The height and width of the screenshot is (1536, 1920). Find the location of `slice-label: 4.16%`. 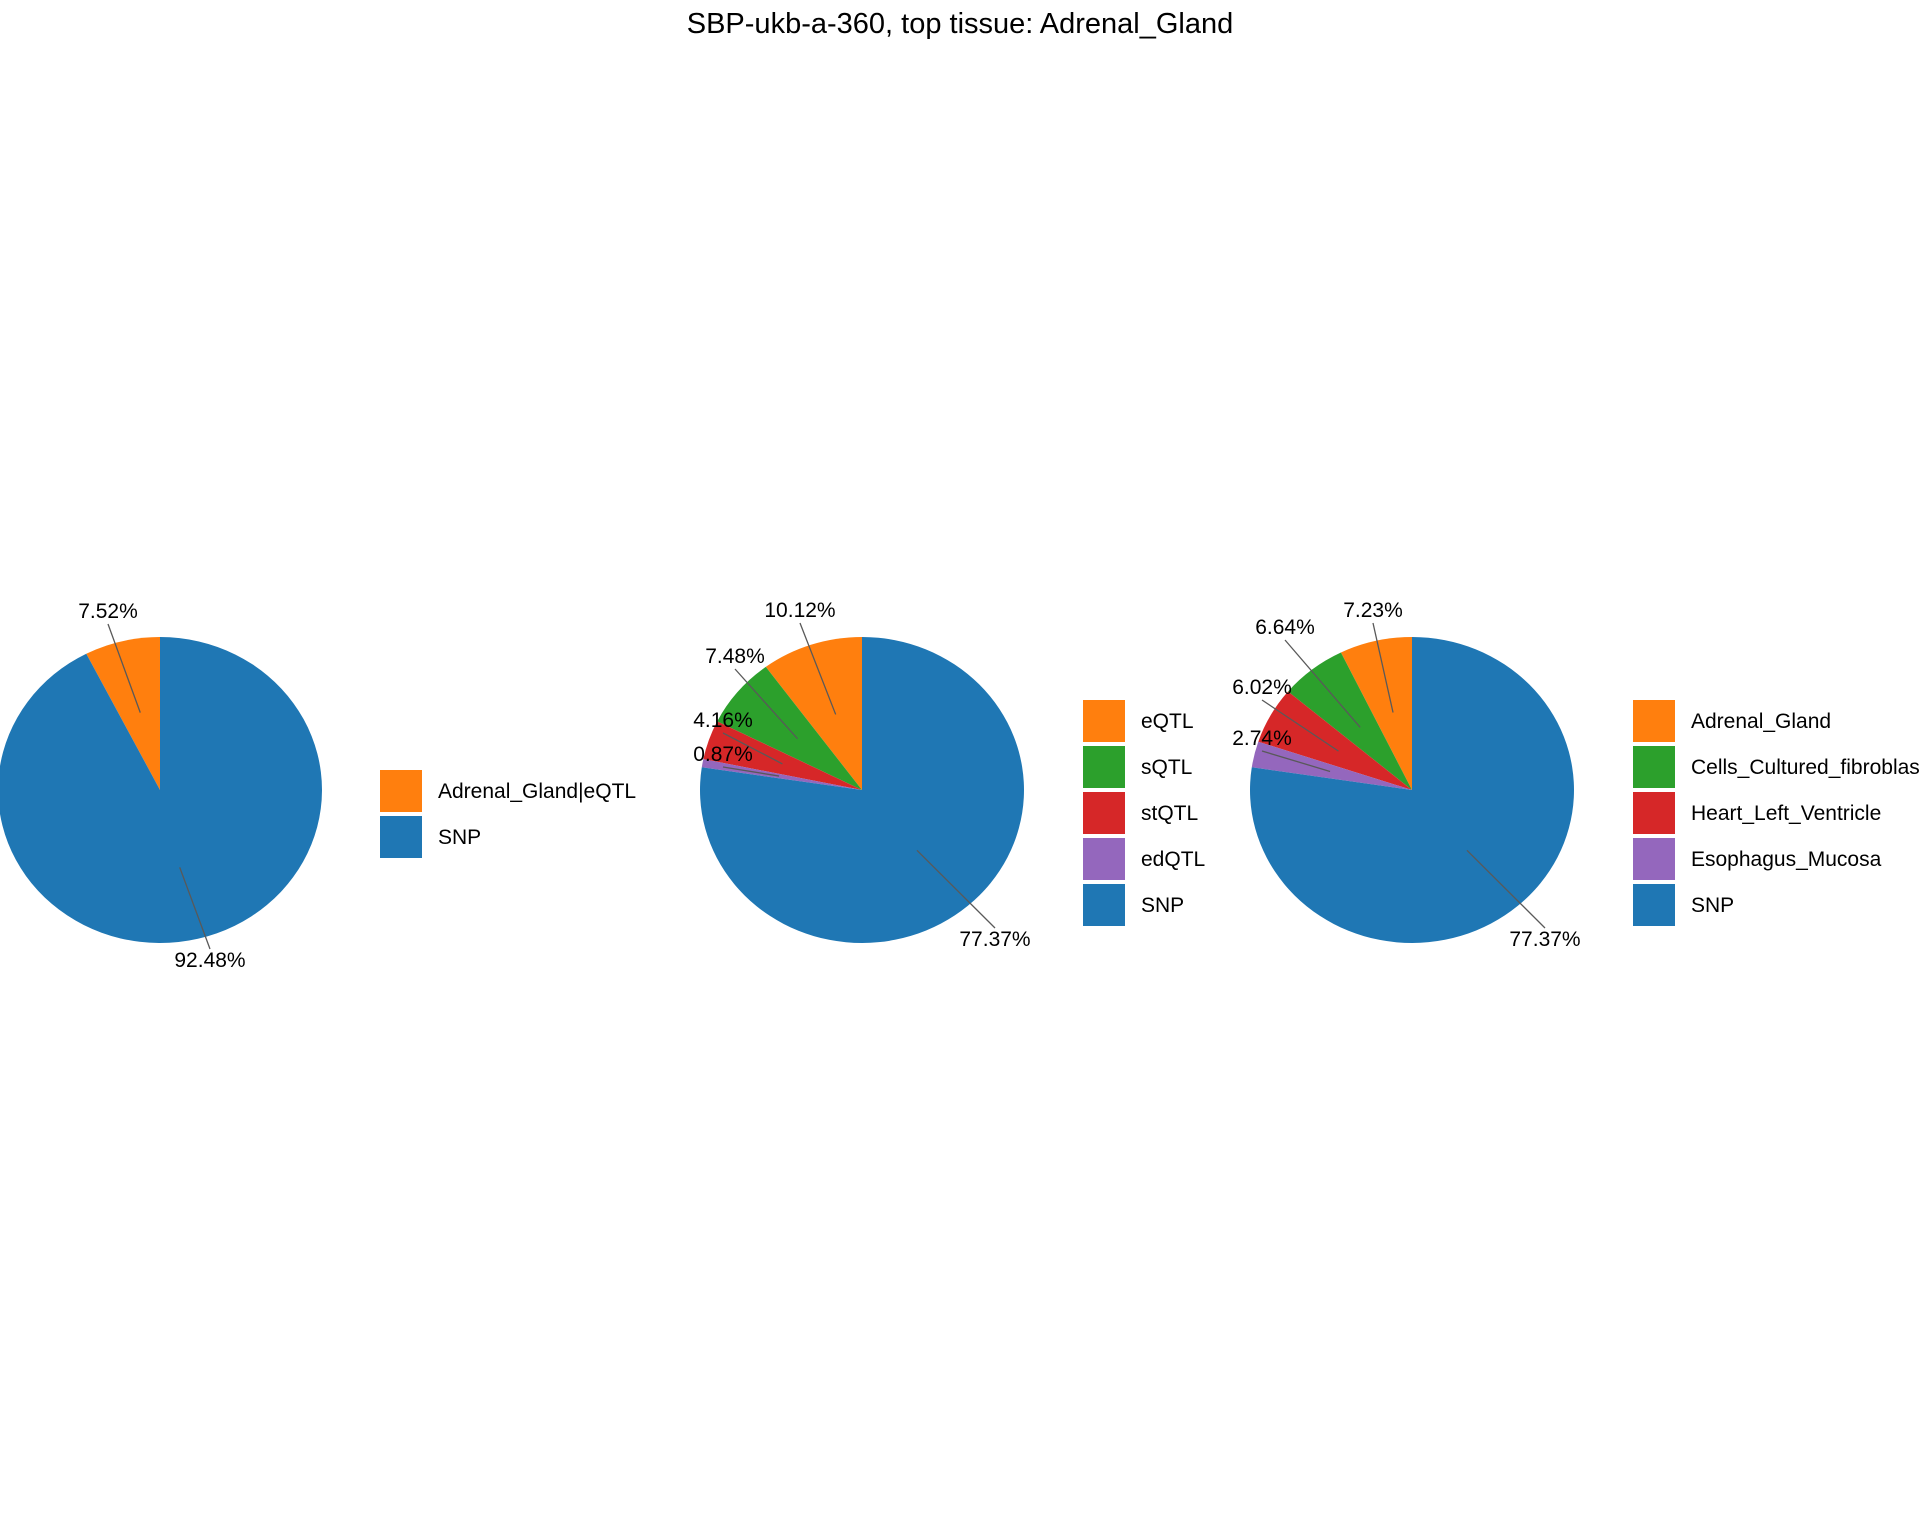

slice-label: 4.16% is located at coordinates (723, 720).